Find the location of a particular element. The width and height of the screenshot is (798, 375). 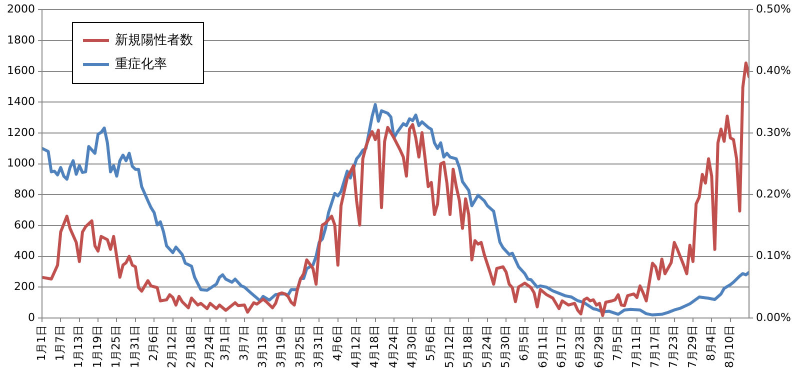

x-tick-label: 2月24日 is located at coordinates (209, 346).